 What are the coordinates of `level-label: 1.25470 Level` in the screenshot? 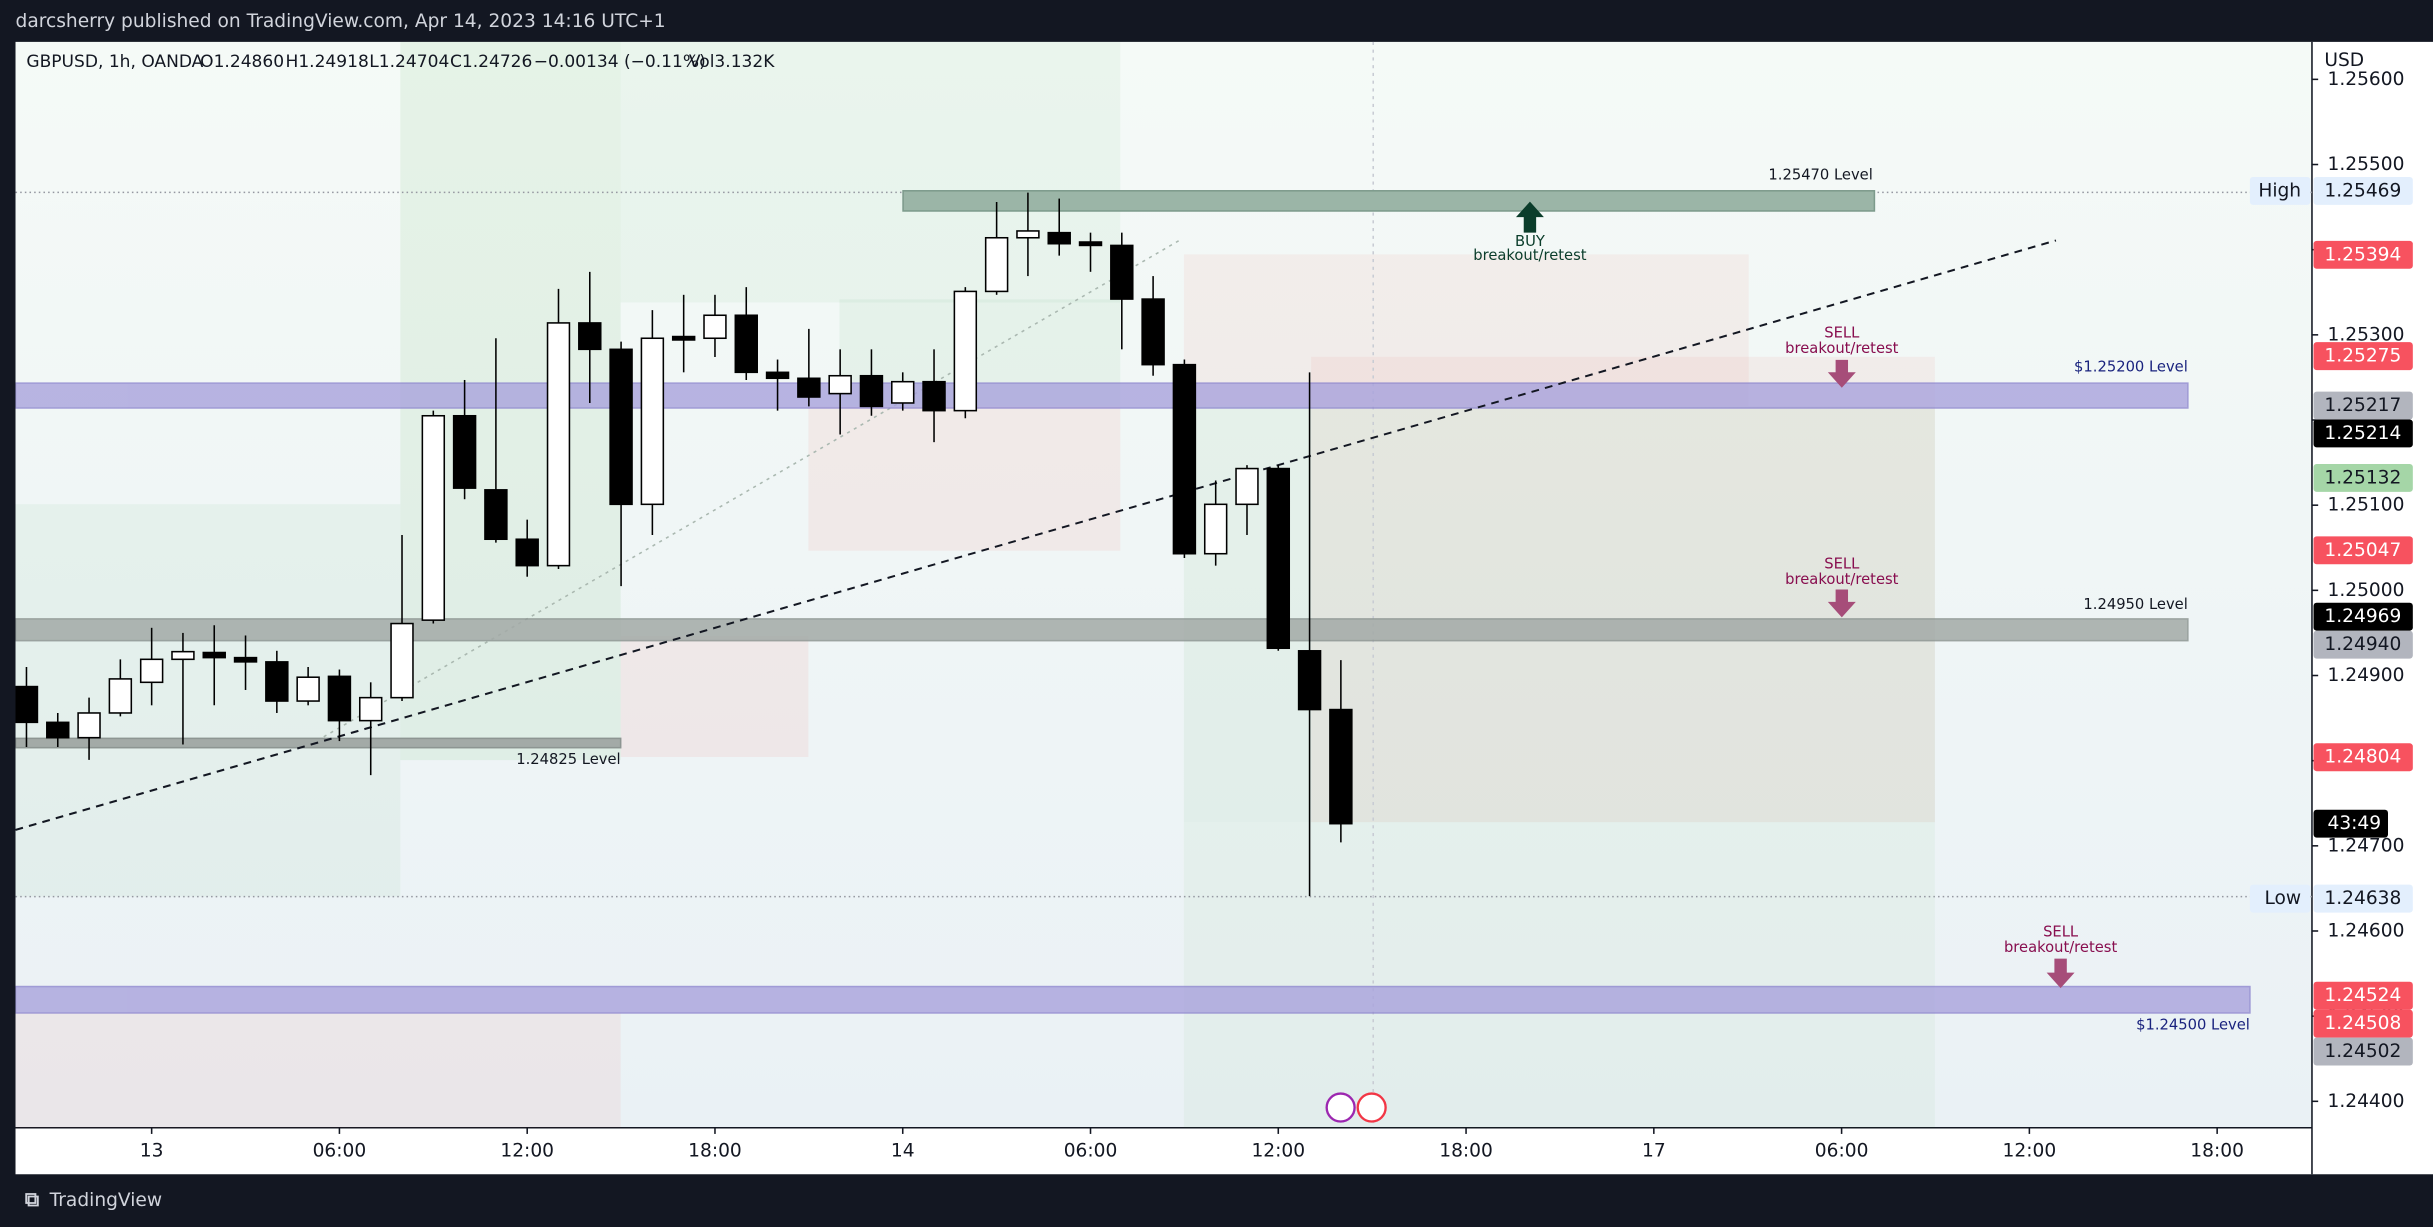 It's located at (1820, 174).